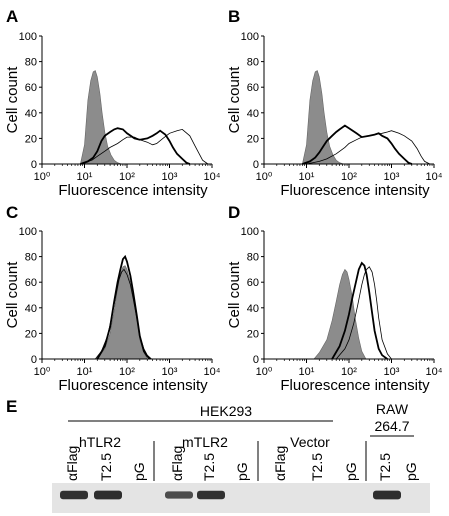  What do you see at coordinates (392, 409) in the screenshot?
I see `raw-label-line1: RAW` at bounding box center [392, 409].